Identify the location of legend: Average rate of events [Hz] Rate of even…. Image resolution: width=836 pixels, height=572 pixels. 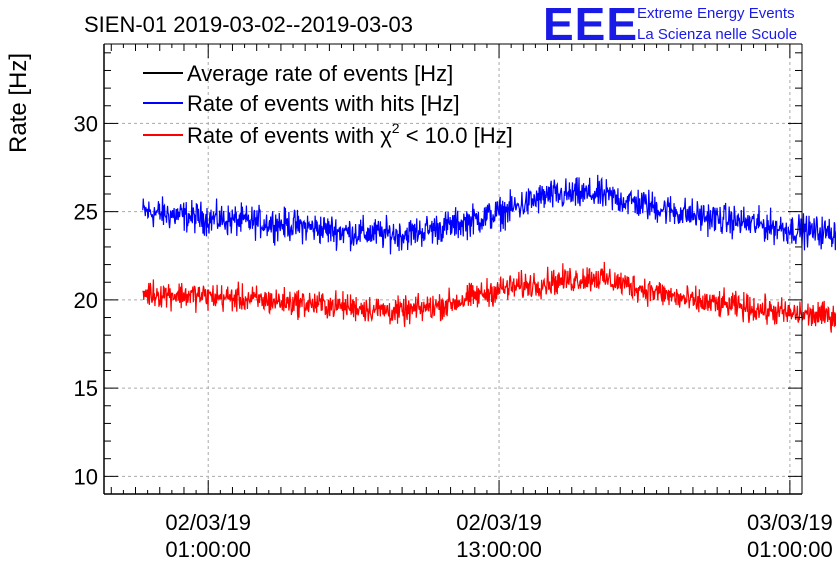
(328, 104).